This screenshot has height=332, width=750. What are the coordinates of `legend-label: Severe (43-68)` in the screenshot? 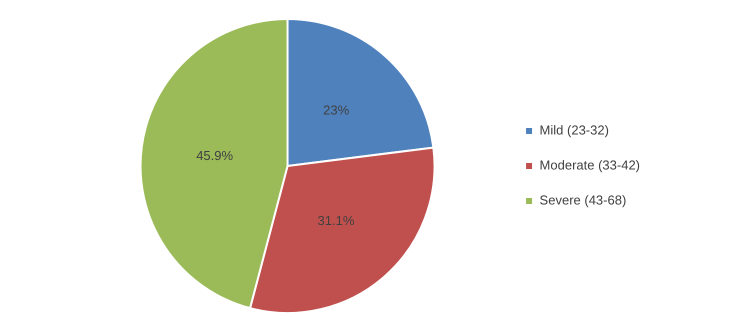 It's located at (583, 200).